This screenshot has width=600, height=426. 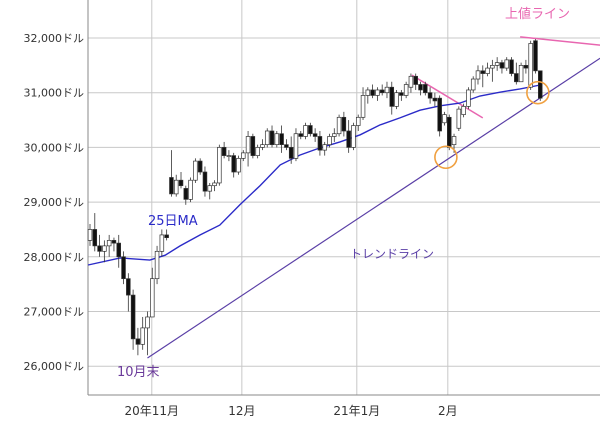 What do you see at coordinates (356, 411) in the screenshot?
I see `x-tick-label: 21年1月` at bounding box center [356, 411].